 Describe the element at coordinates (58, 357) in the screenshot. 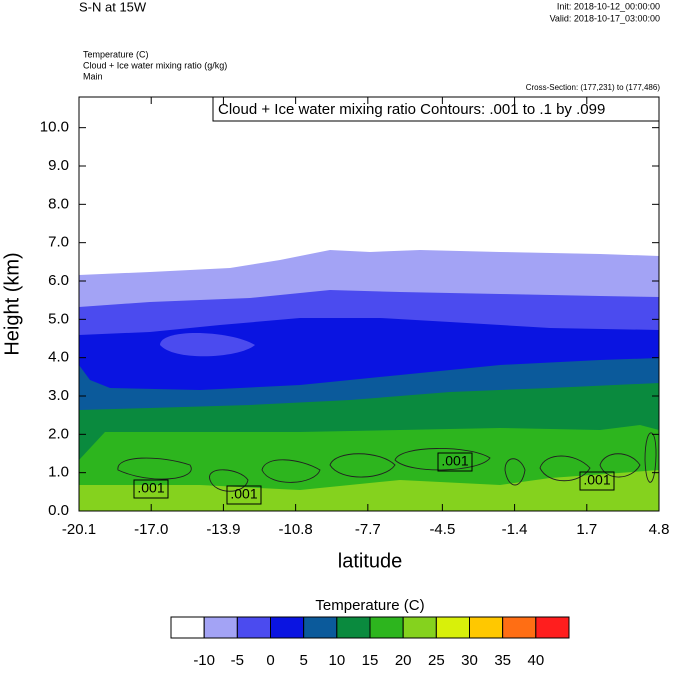

I see `y-tick-label: 4.0` at that location.